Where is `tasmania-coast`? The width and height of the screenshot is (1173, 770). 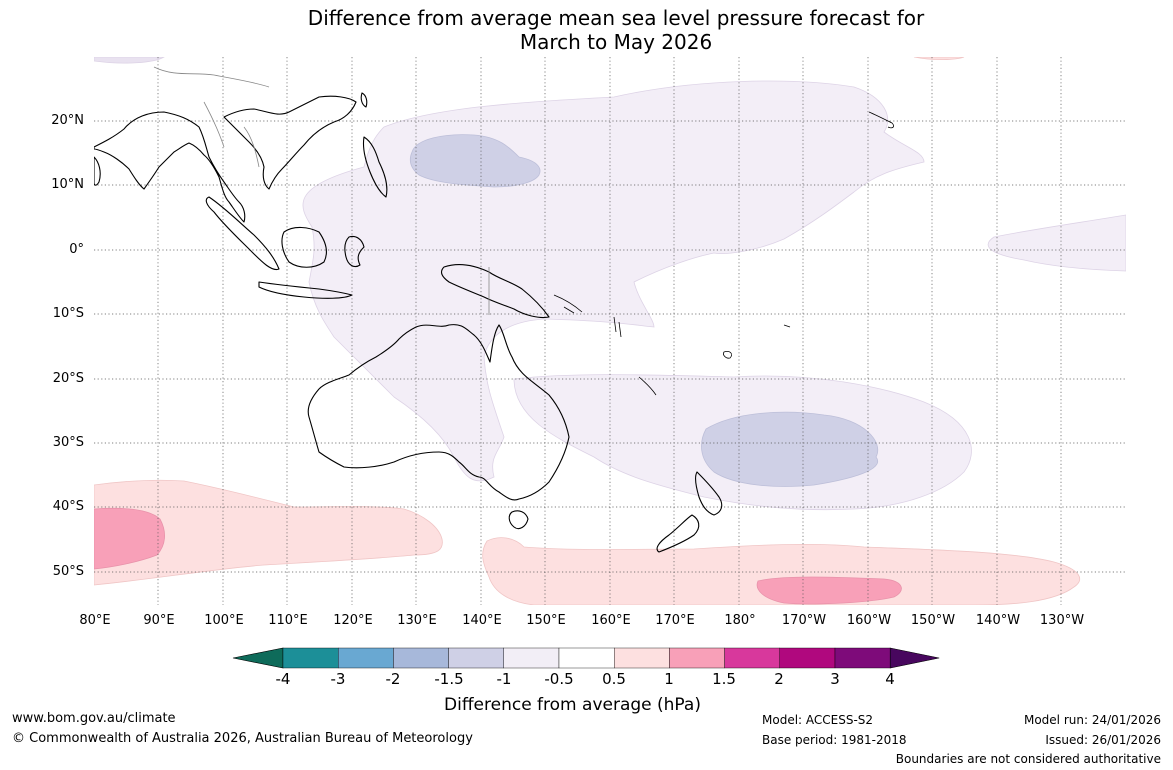 tasmania-coast is located at coordinates (518, 520).